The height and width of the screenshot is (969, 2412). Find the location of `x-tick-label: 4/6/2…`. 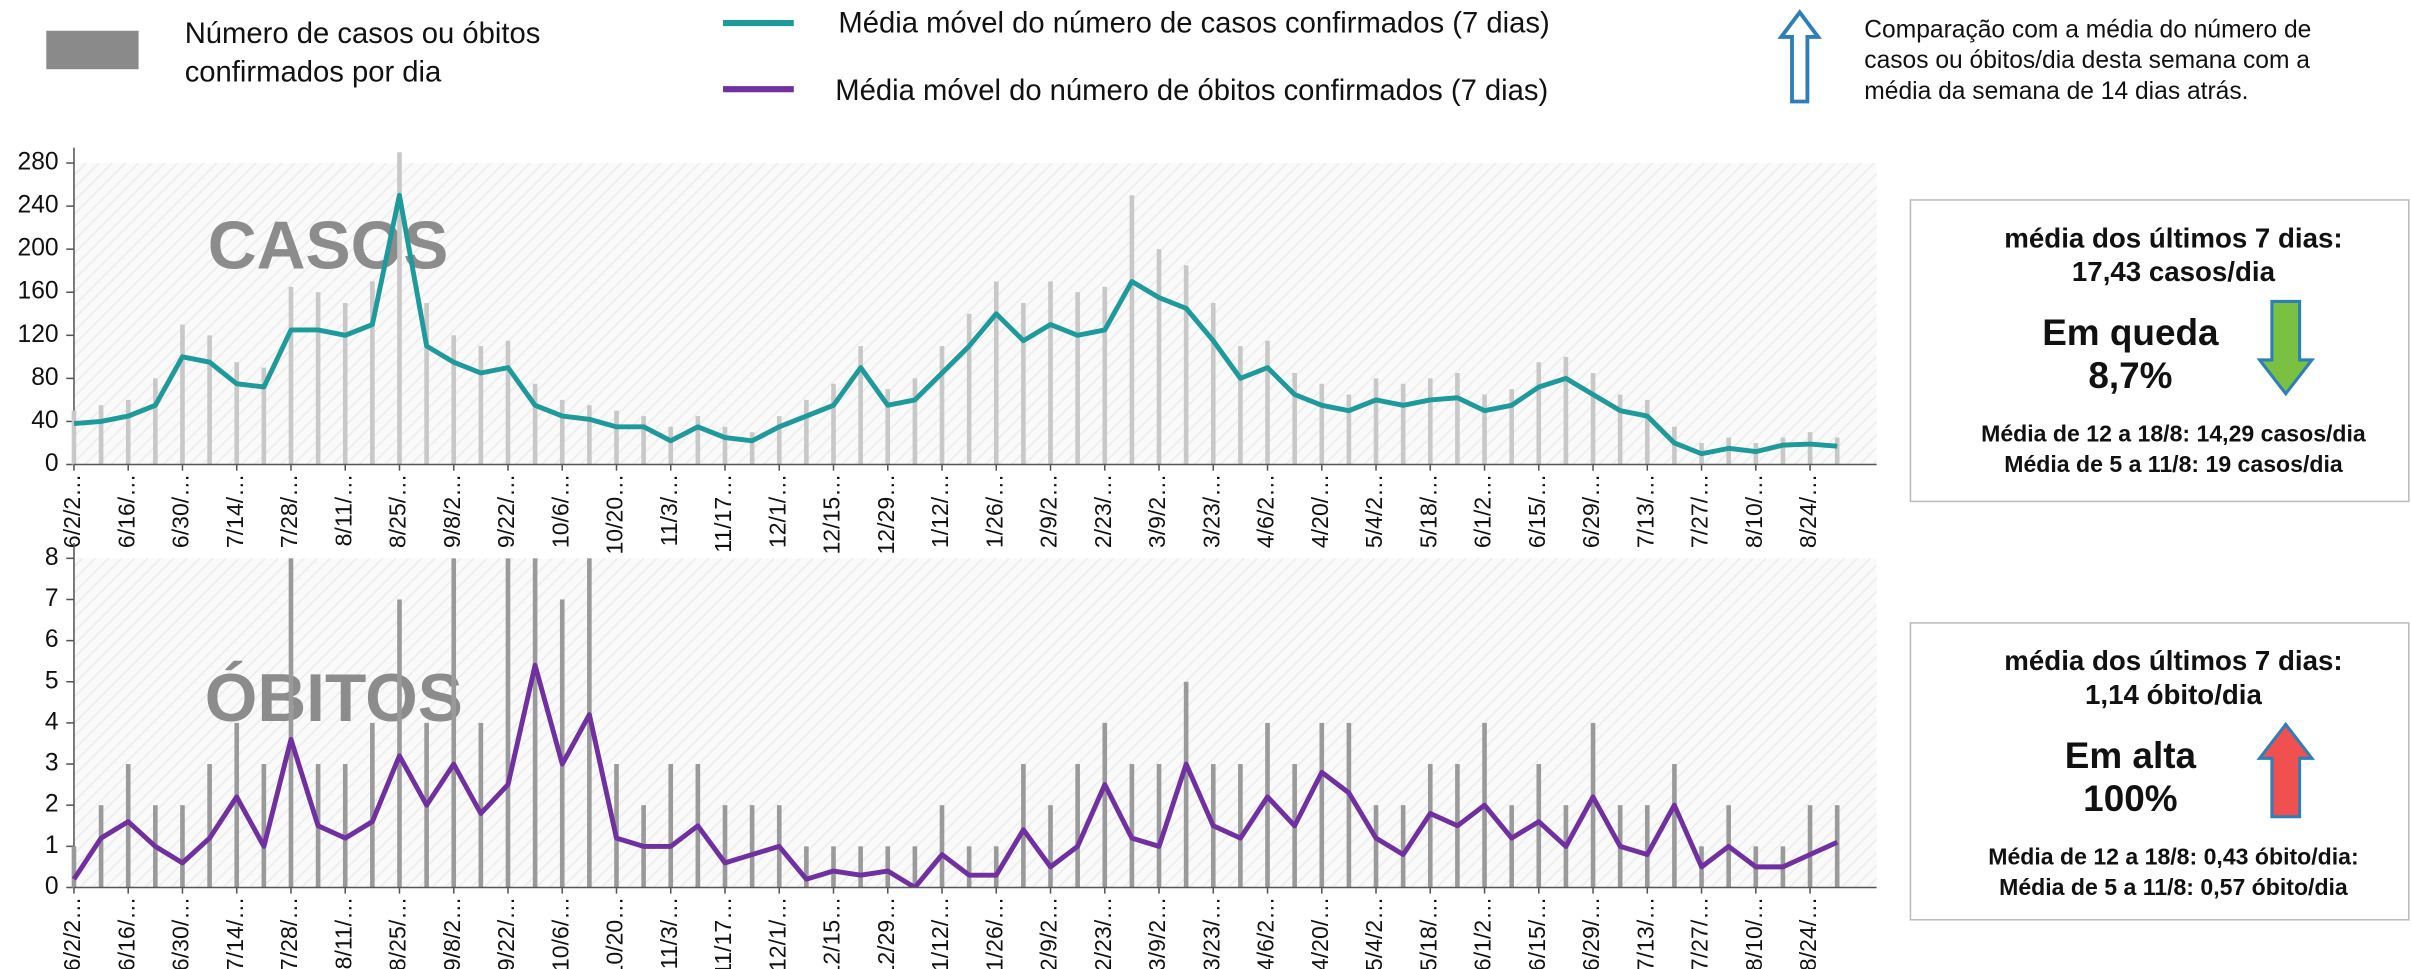

x-tick-label: 4/6/2… is located at coordinates (1266, 511).